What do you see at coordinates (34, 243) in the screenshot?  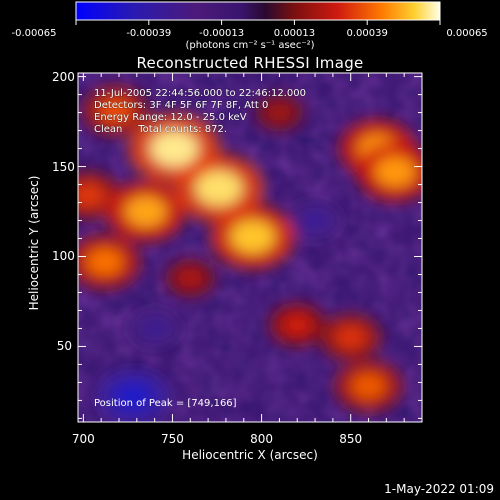 I see `y-axis-label: Heliocentric Y (arcsec)` at bounding box center [34, 243].